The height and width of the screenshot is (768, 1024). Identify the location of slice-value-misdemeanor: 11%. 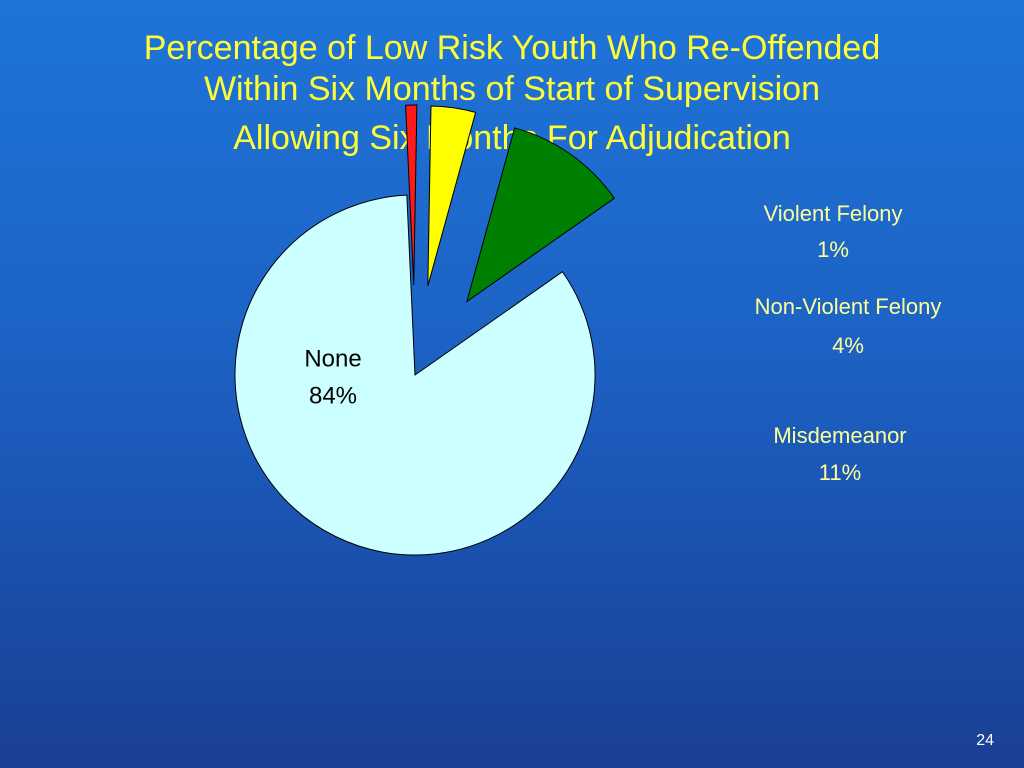
(840, 472).